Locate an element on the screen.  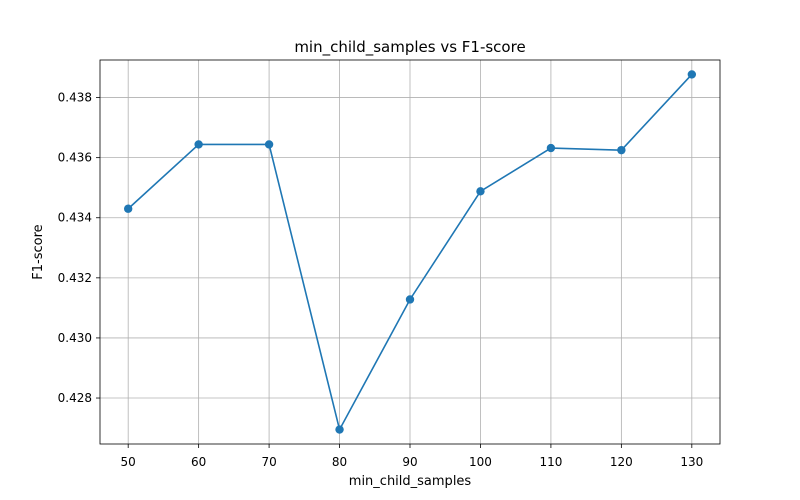
x-tick-label: 60 is located at coordinates (198, 462).